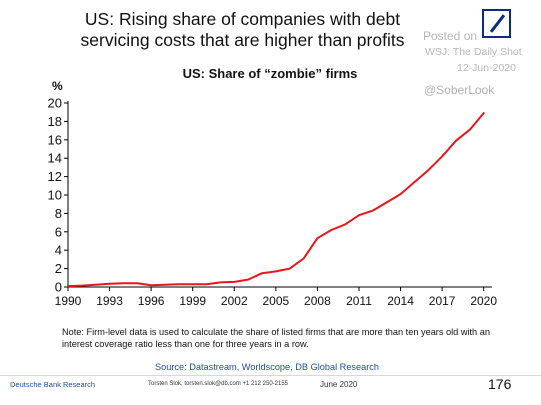 This screenshot has height=405, width=541. What do you see at coordinates (275, 301) in the screenshot?
I see `x-tick-label: 2005` at bounding box center [275, 301].